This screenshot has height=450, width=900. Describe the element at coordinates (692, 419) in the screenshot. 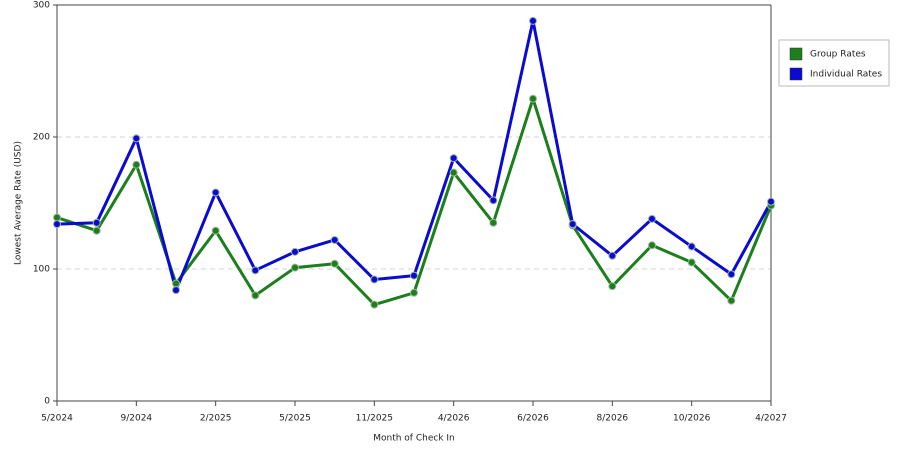

I see `x-tick-label: 10/2026` at that location.